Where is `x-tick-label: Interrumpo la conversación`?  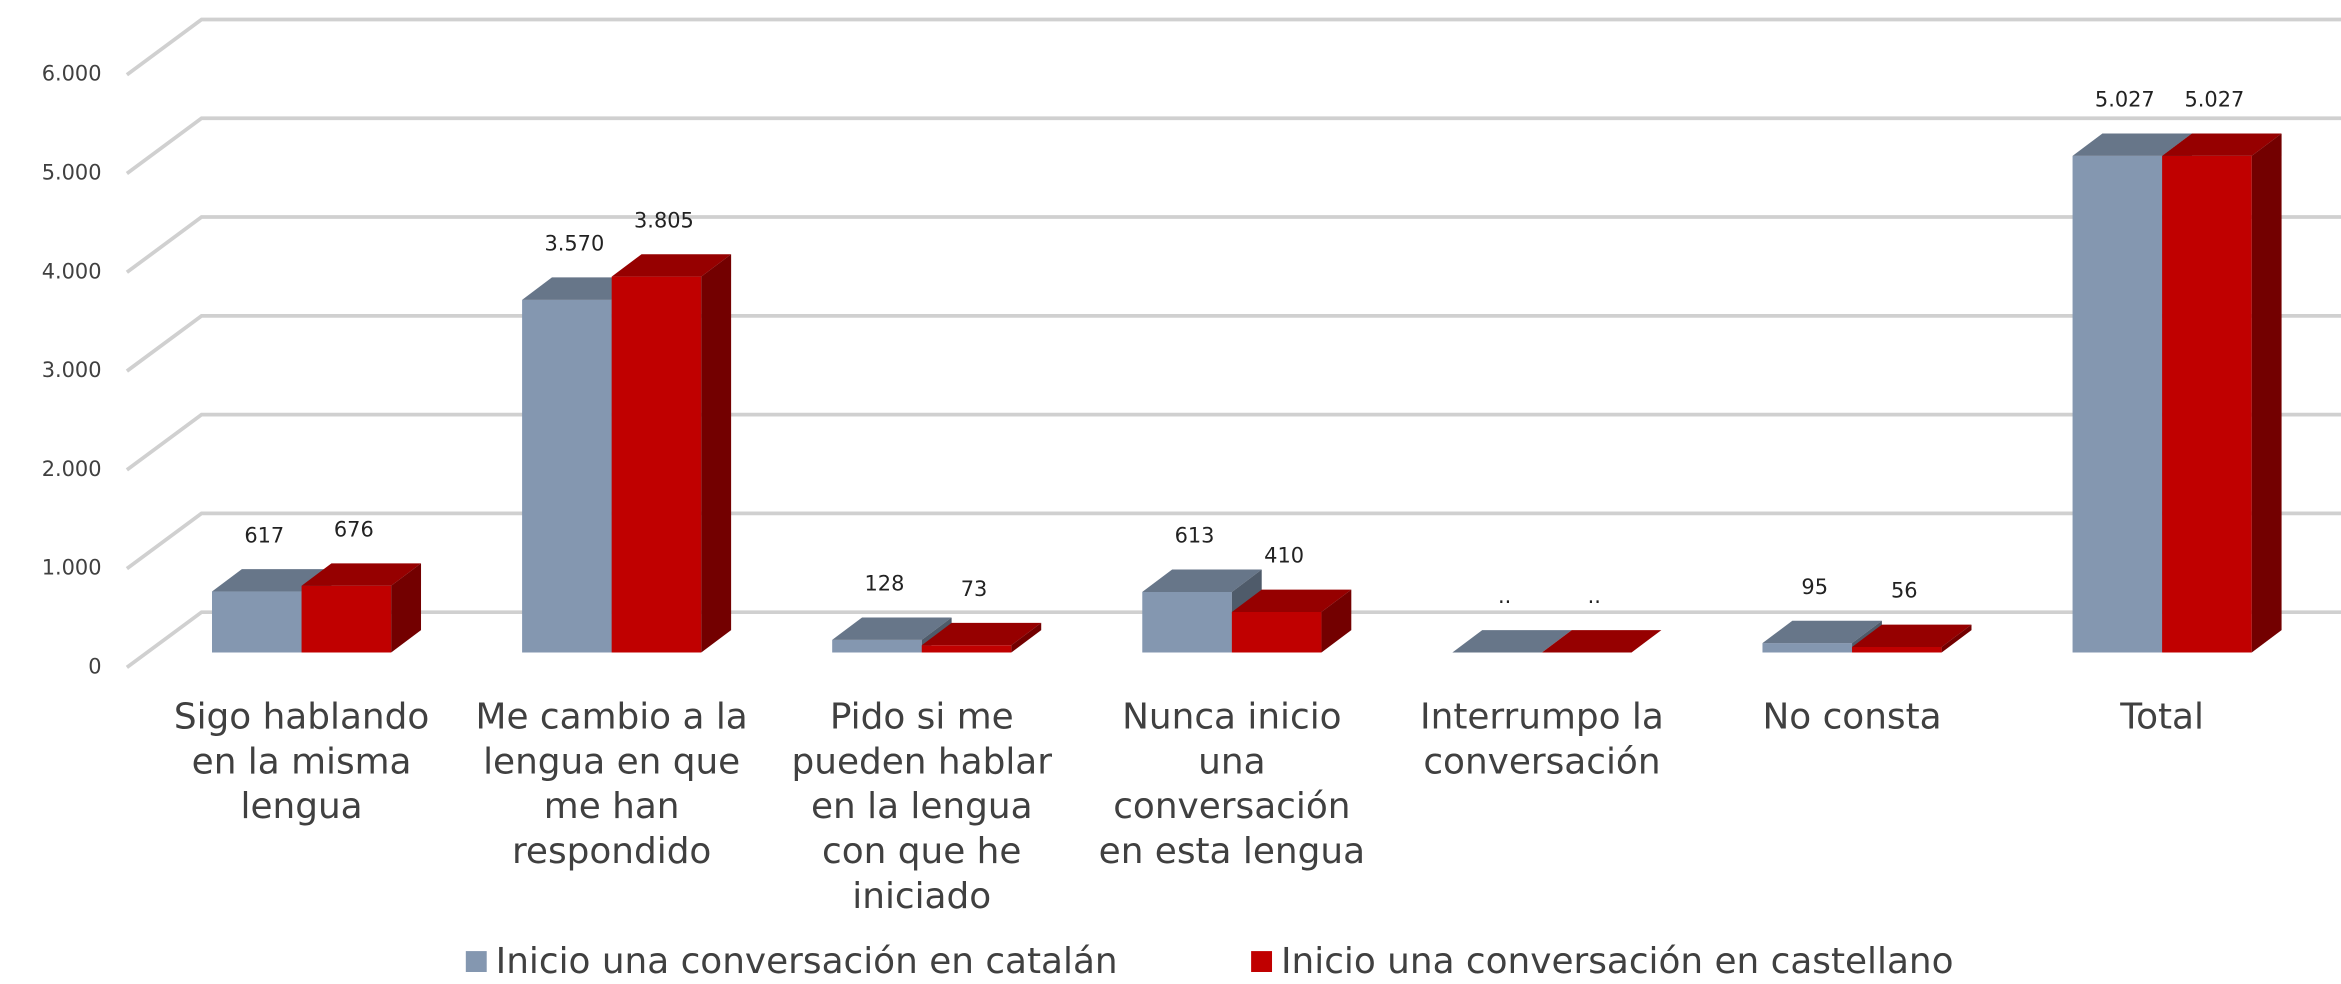 x-tick-label: Interrumpo la conversación is located at coordinates (1542, 739).